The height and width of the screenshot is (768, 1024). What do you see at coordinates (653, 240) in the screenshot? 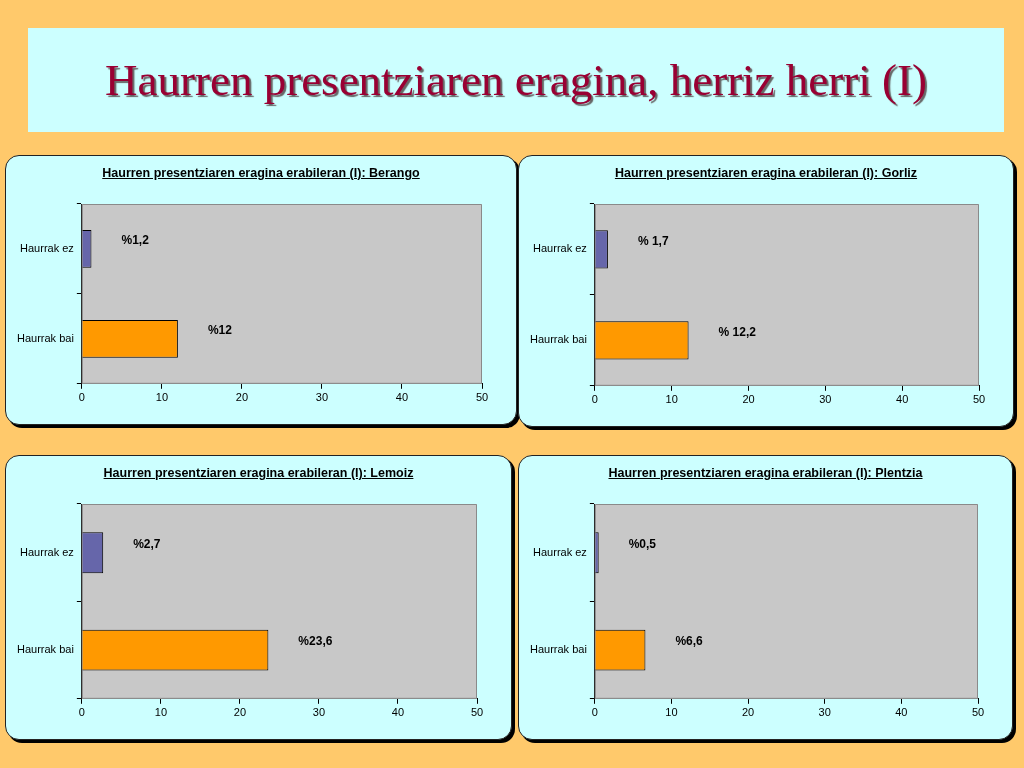
I see `data-label: % 1,7` at bounding box center [653, 240].